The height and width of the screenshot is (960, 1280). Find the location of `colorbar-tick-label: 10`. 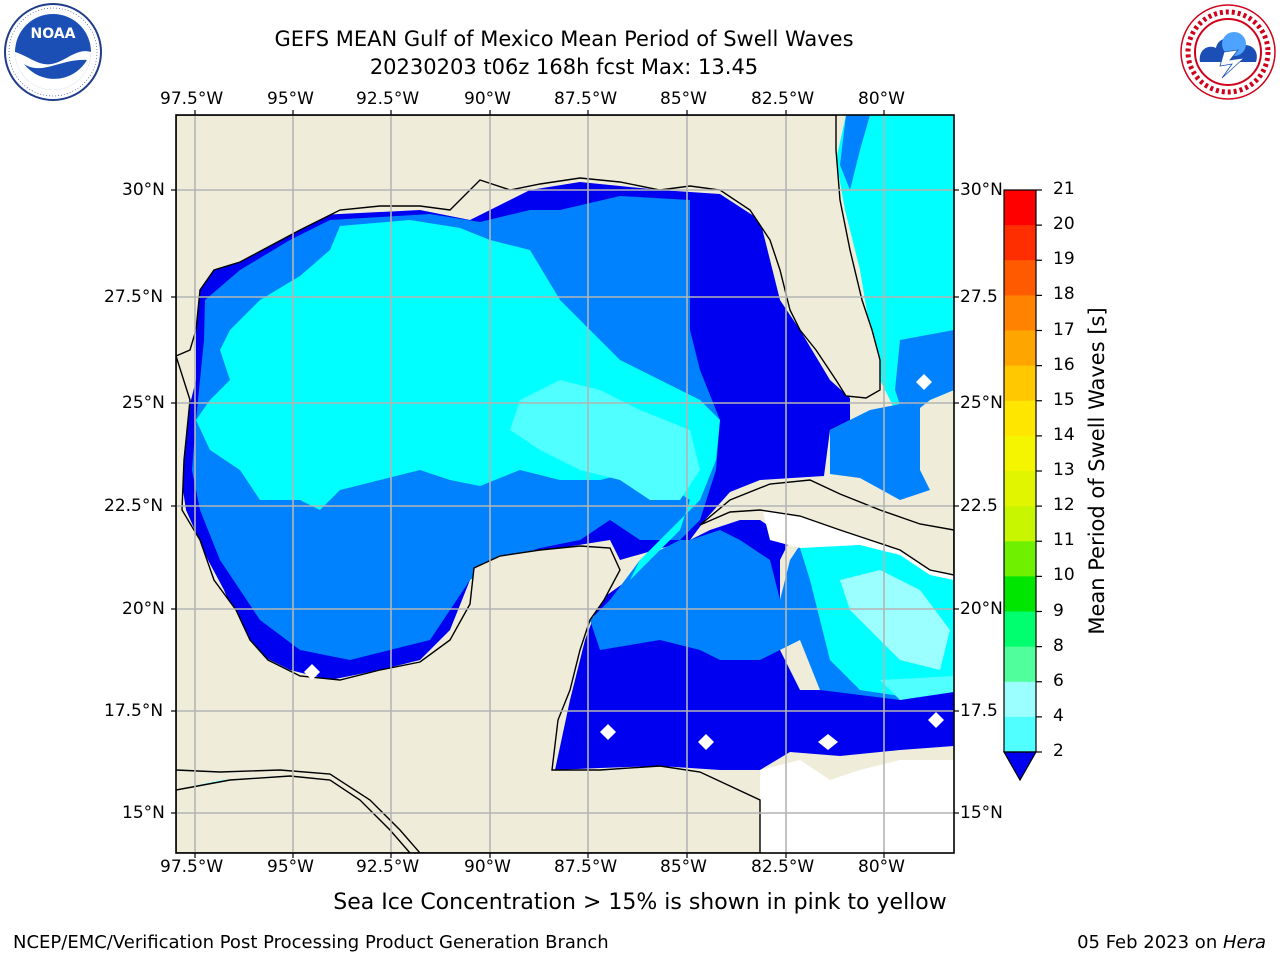

colorbar-tick-label: 10 is located at coordinates (1064, 575).